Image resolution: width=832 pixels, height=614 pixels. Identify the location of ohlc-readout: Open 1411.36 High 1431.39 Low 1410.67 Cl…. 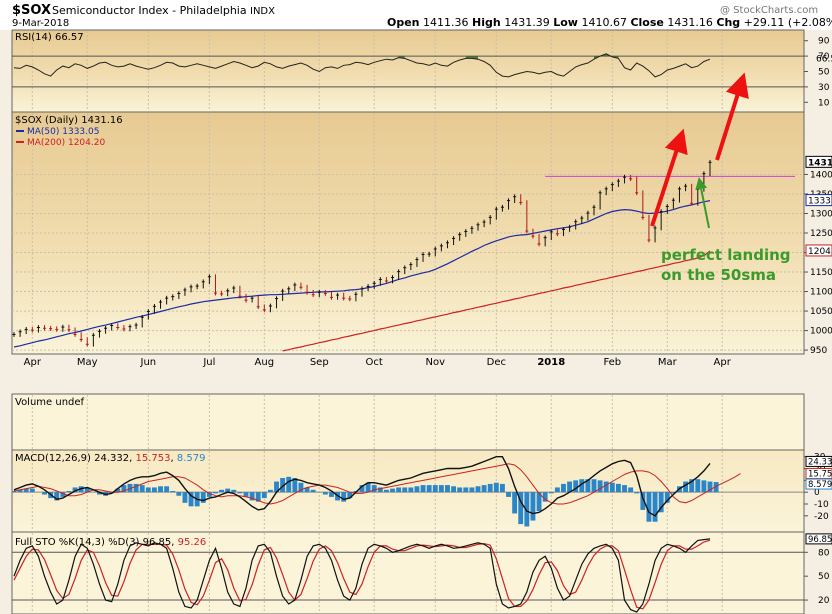
(609, 22).